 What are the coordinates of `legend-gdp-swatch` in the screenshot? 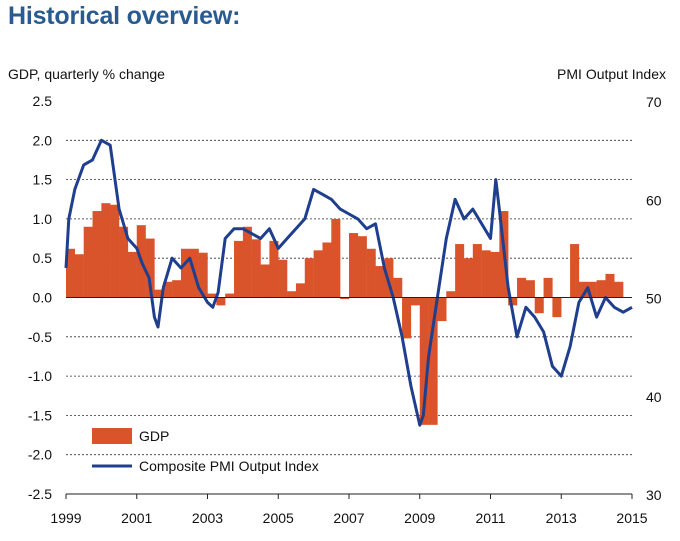 It's located at (112, 436).